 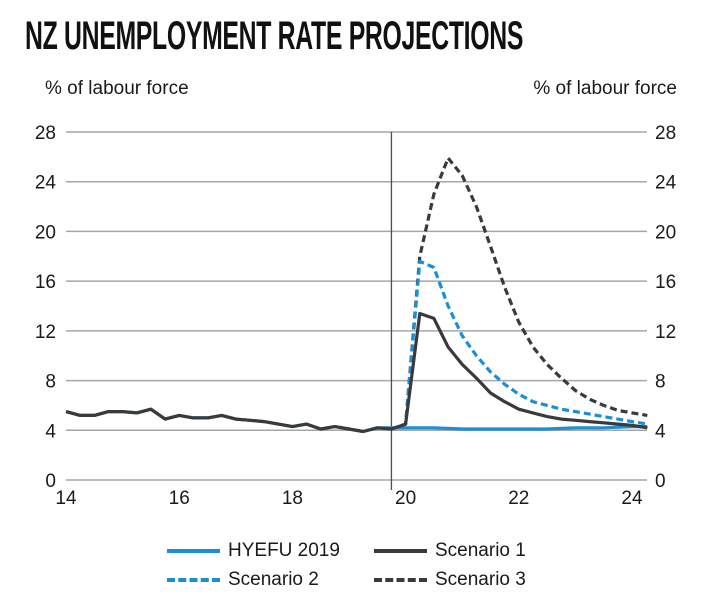 I want to click on y-tick-label-right: 4, so click(x=660, y=431).